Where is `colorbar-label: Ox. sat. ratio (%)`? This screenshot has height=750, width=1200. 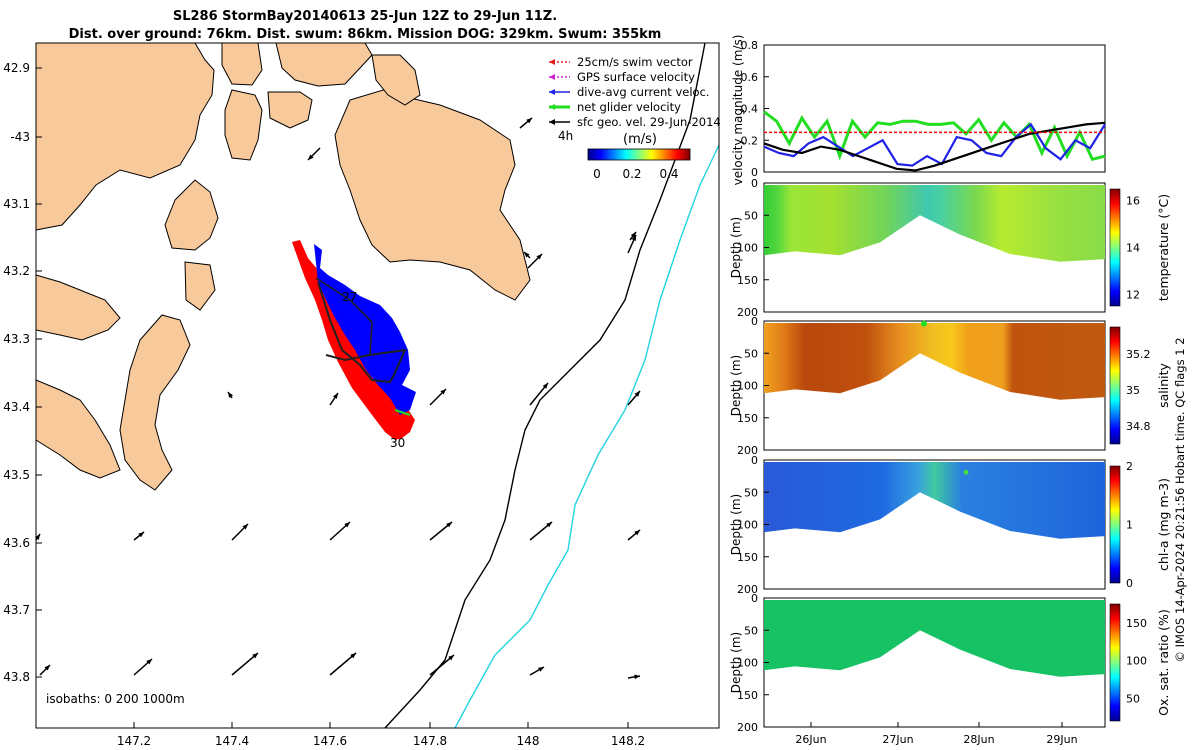 colorbar-label: Ox. sat. ratio (%) is located at coordinates (1163, 662).